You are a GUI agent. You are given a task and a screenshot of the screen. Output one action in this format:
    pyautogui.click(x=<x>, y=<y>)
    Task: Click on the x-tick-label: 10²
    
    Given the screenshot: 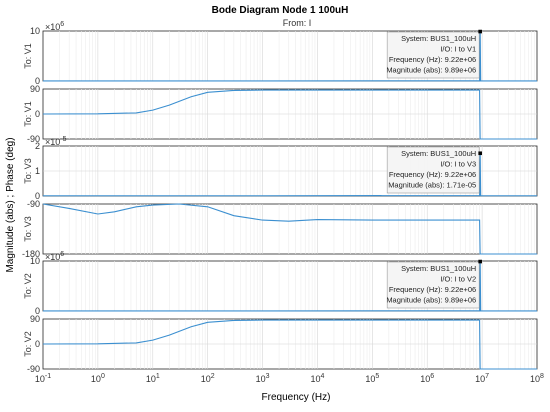 What is the action you would take?
    pyautogui.click(x=208, y=378)
    